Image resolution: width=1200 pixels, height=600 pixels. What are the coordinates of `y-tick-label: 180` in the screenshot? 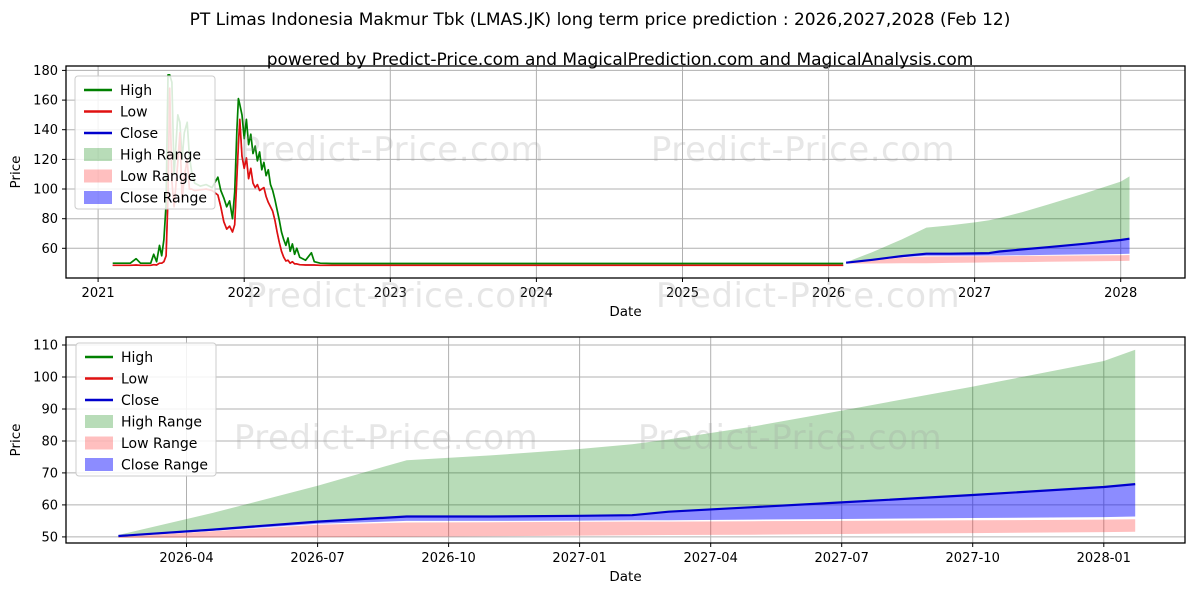 It's located at (45, 71).